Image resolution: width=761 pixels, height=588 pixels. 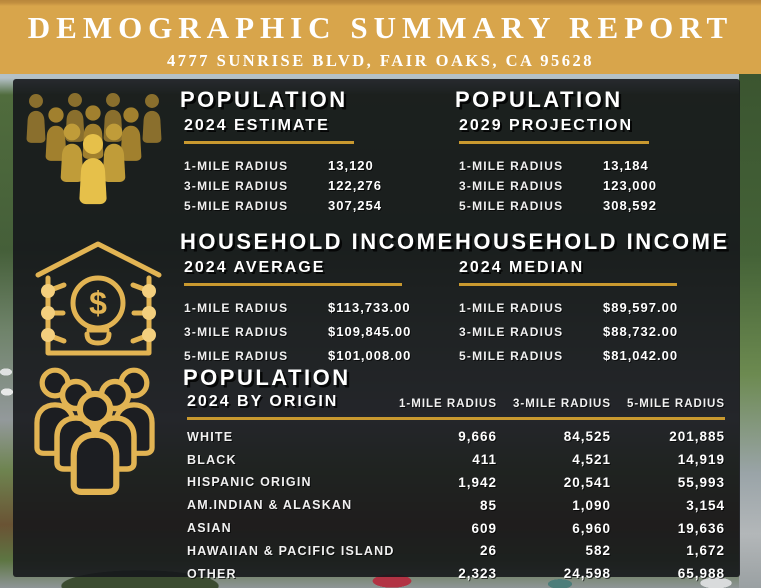 What do you see at coordinates (477, 437) in the screenshot?
I see `cell-value: 9,666` at bounding box center [477, 437].